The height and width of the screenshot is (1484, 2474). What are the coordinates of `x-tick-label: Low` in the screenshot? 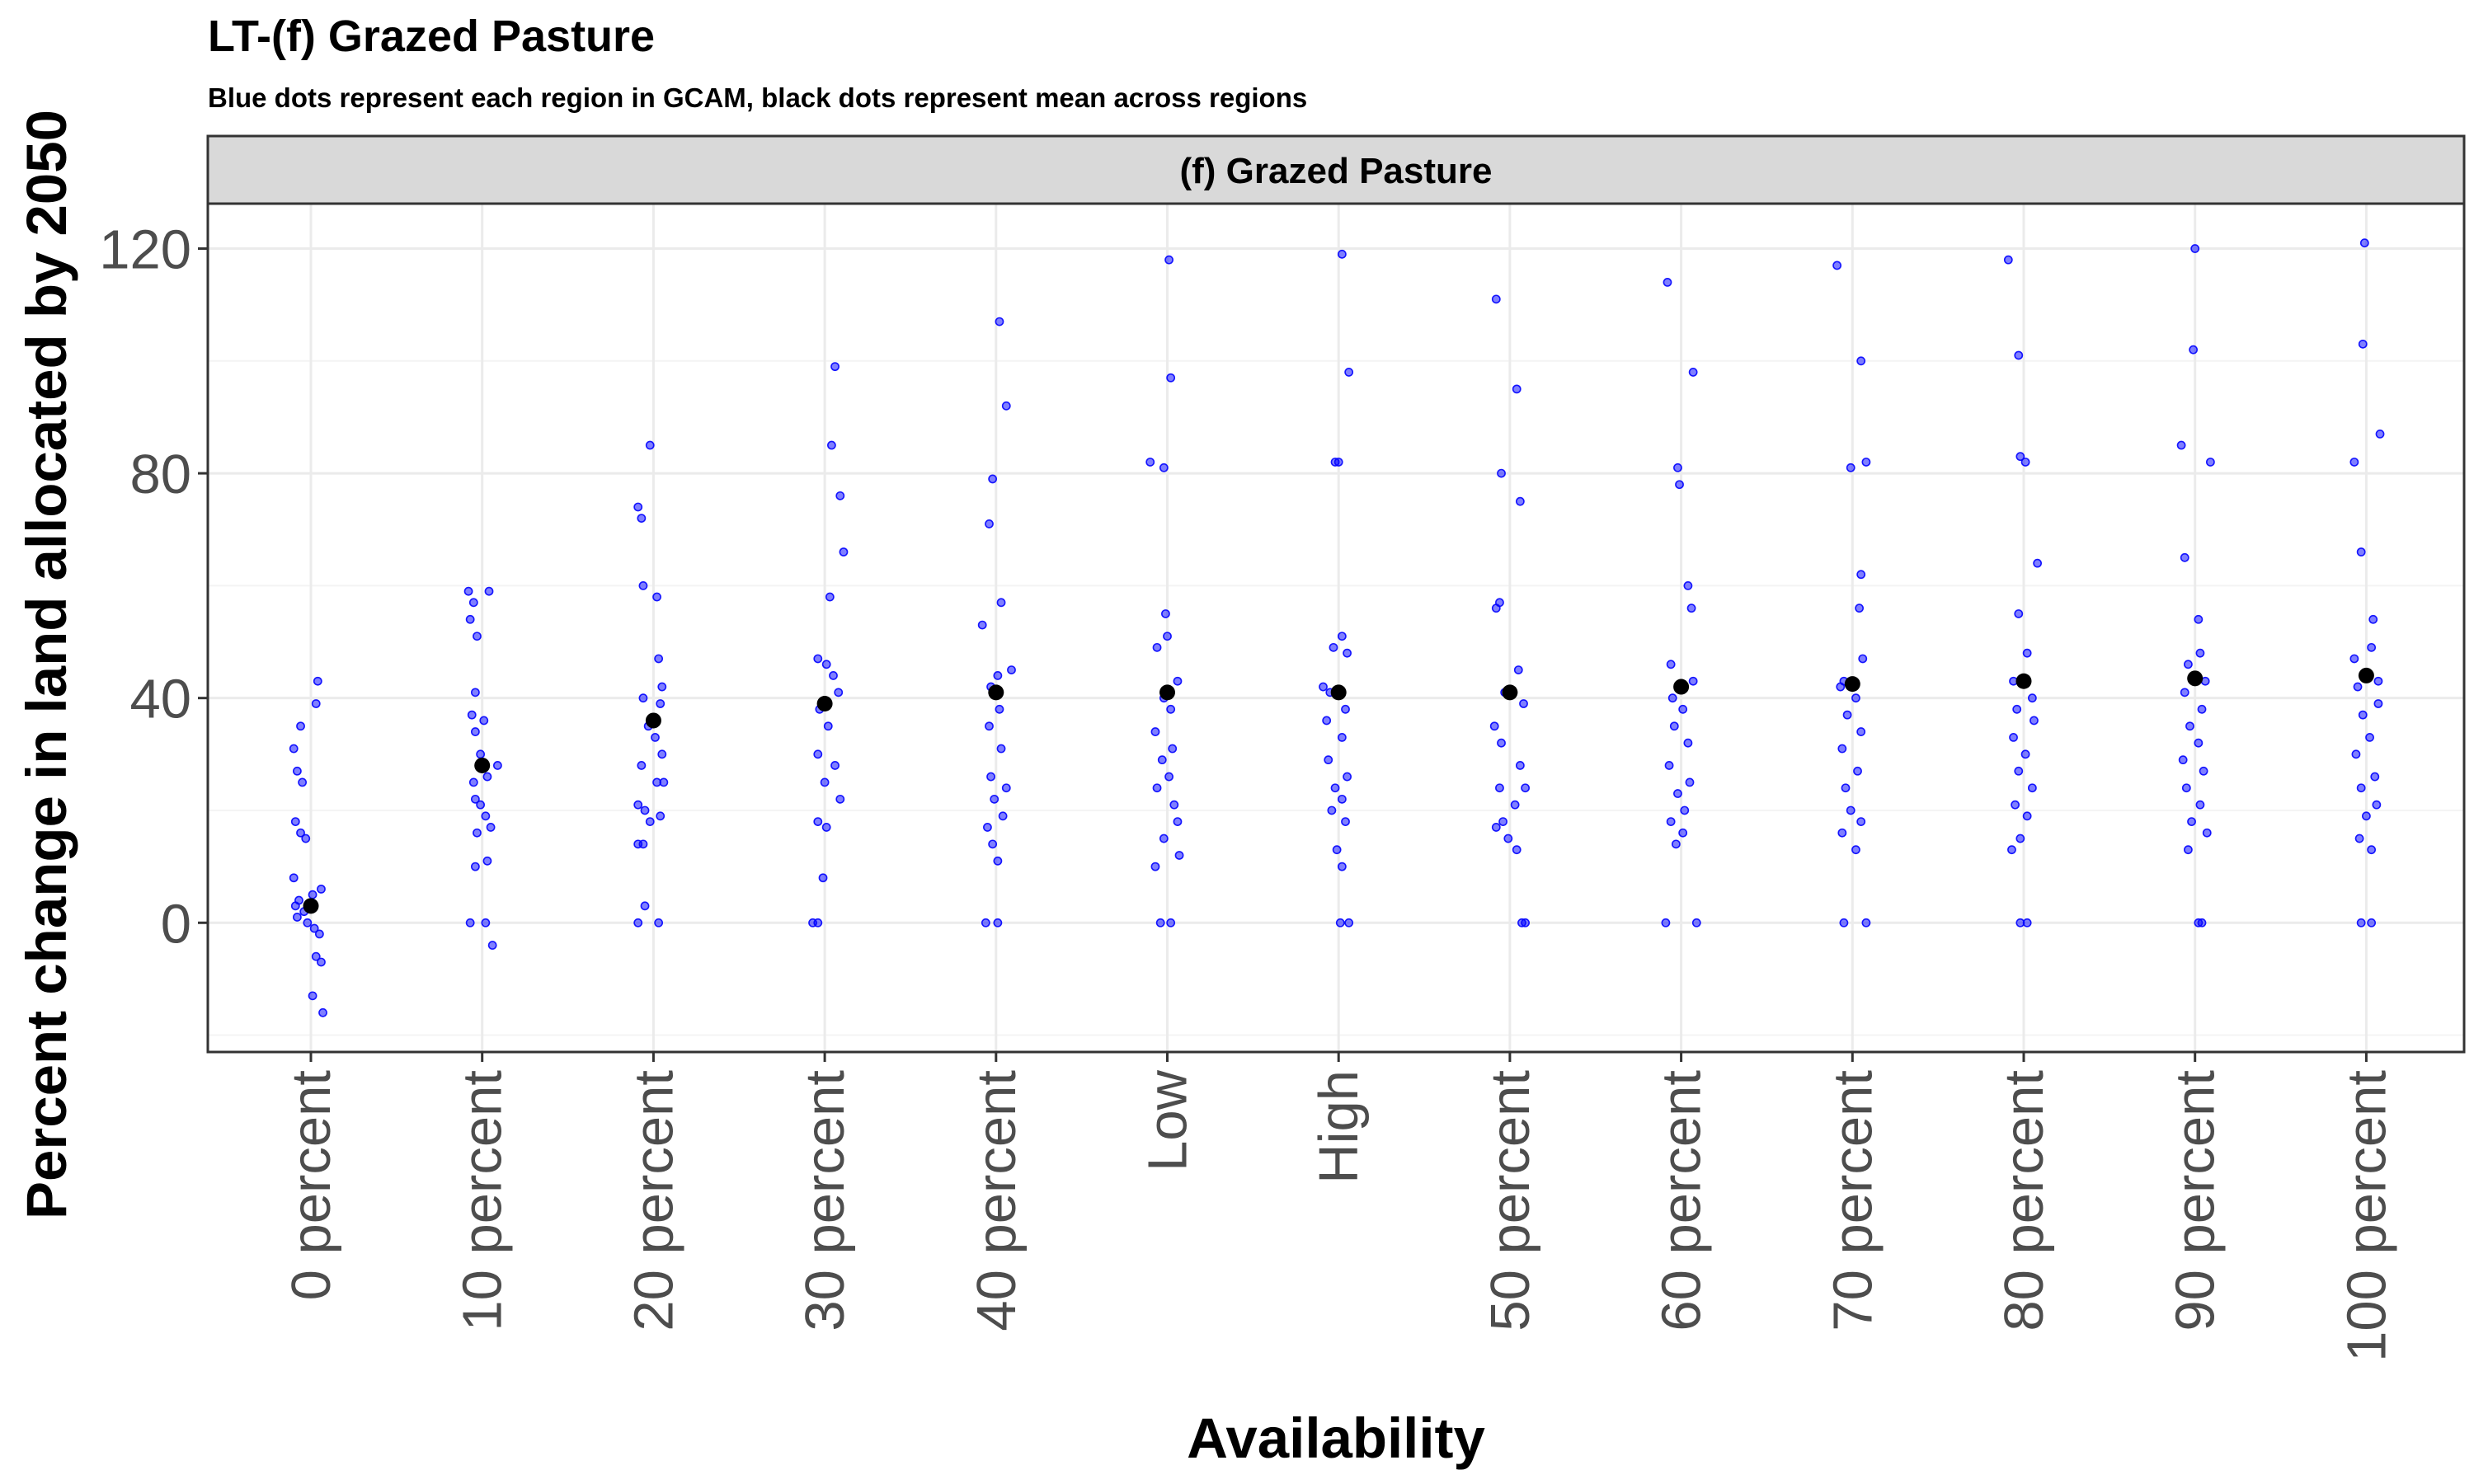 It's located at (1168, 1120).